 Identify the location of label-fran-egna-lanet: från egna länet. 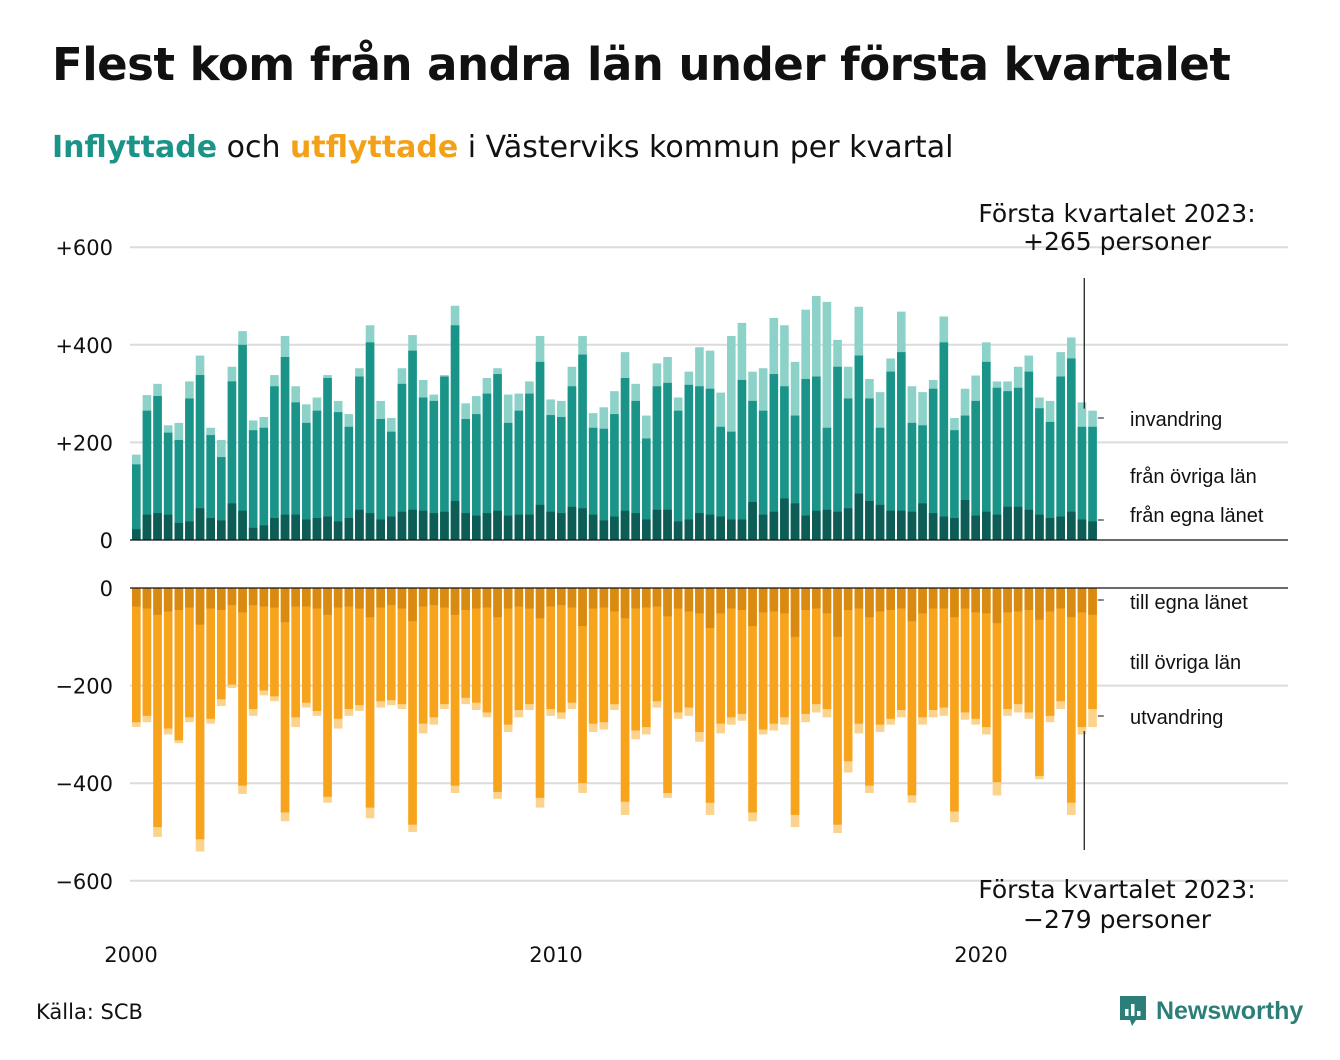
(1197, 516).